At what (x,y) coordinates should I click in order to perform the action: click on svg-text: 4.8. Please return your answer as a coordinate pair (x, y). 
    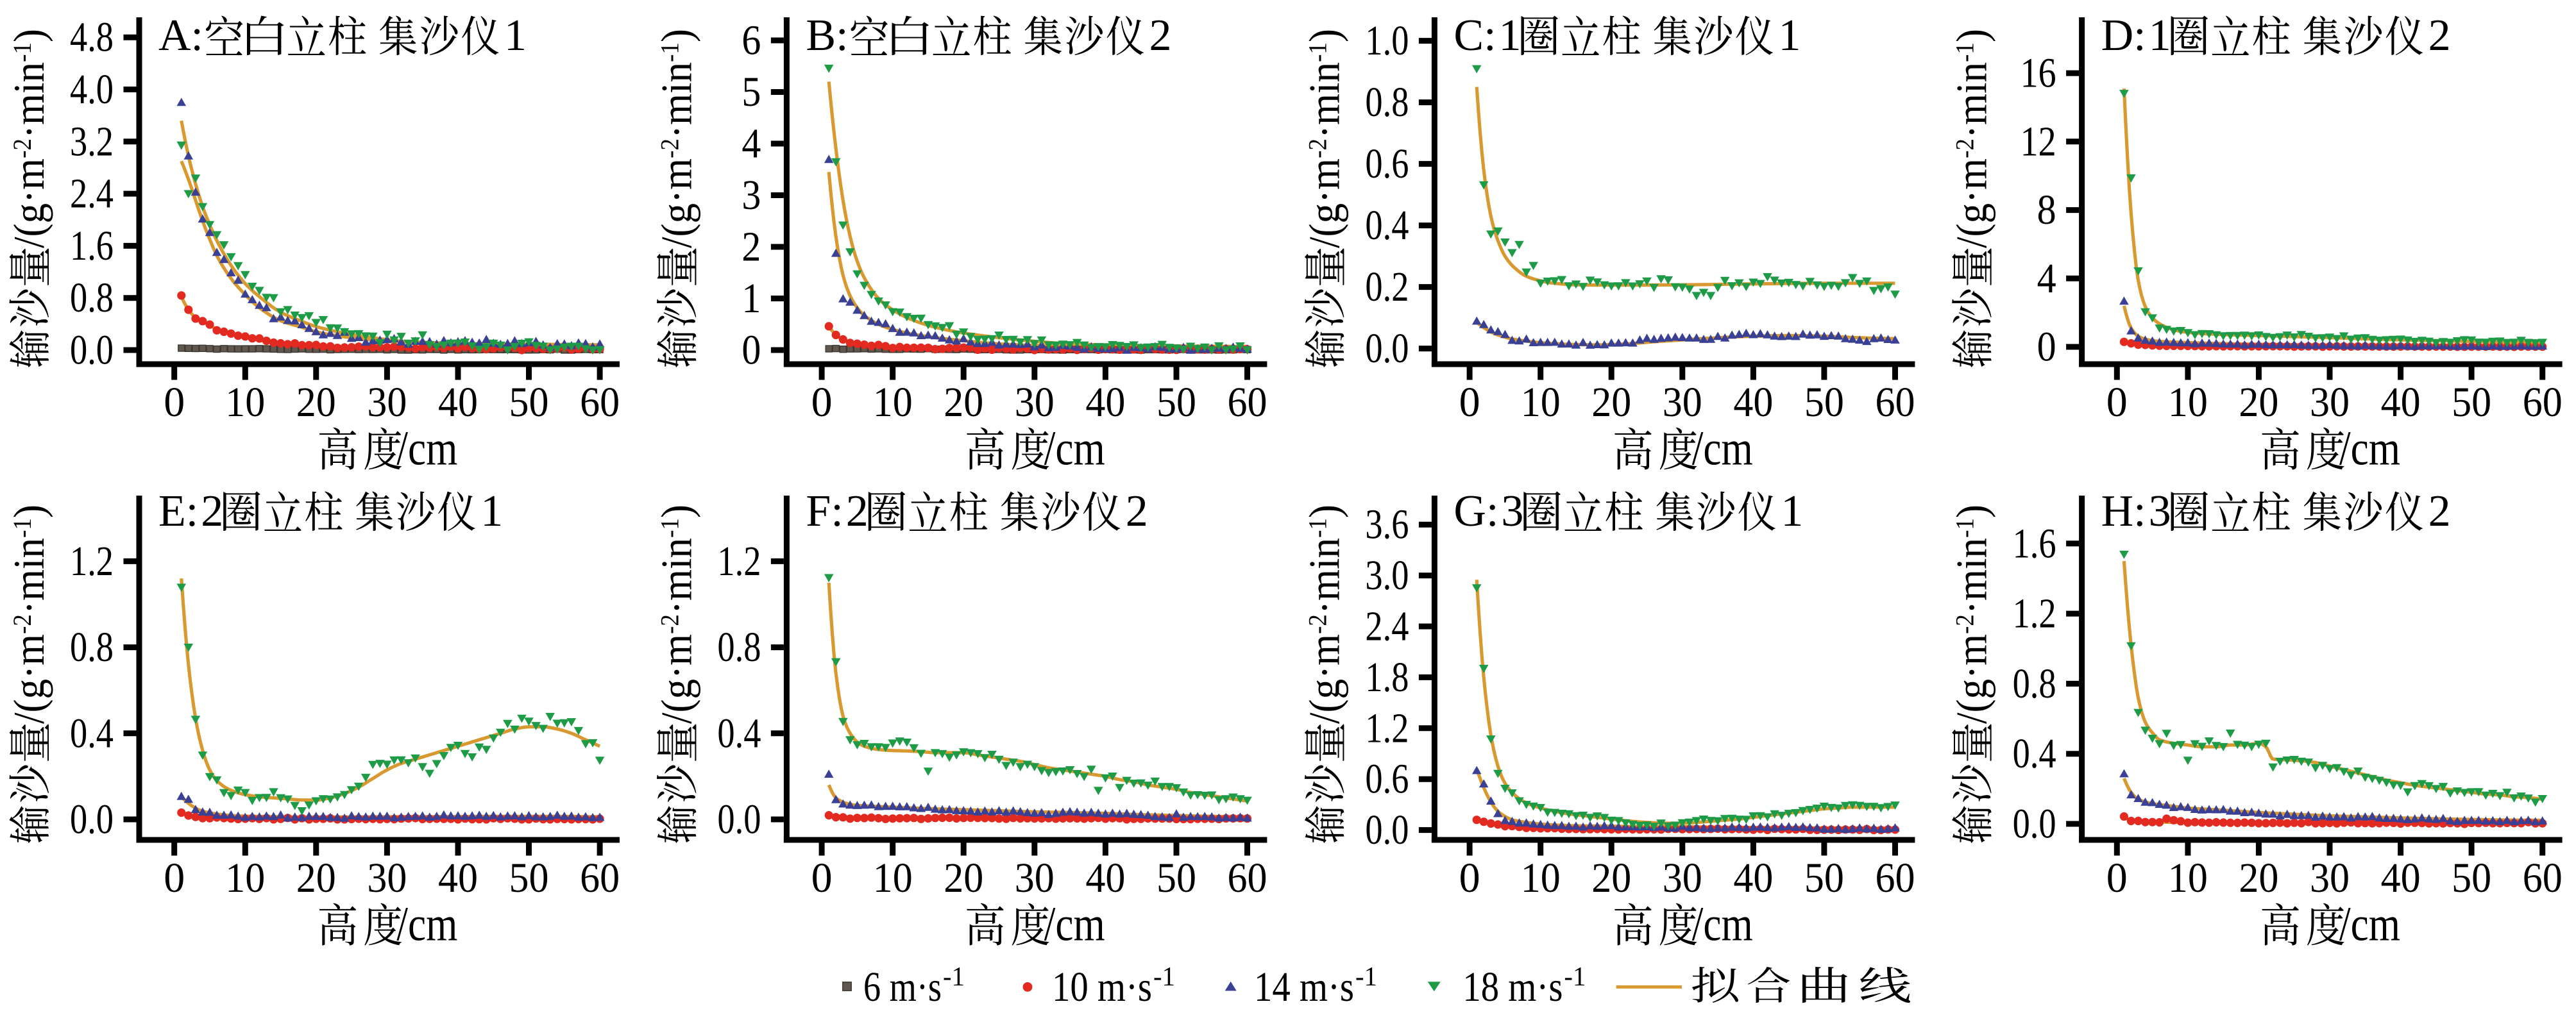
    Looking at the image, I should click on (92, 37).